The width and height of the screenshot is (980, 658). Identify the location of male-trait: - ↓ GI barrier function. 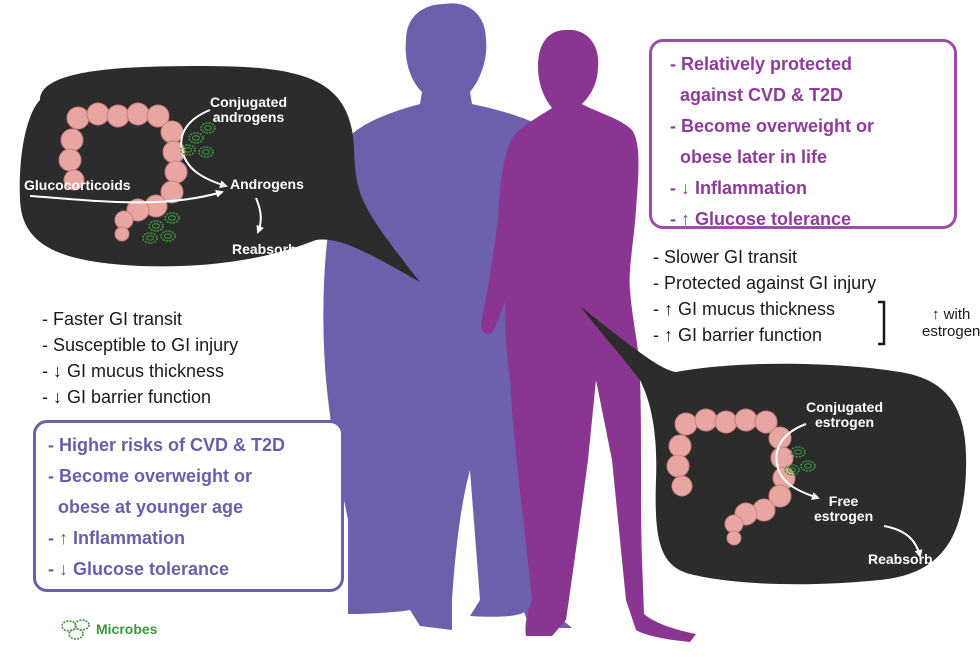
(127, 397).